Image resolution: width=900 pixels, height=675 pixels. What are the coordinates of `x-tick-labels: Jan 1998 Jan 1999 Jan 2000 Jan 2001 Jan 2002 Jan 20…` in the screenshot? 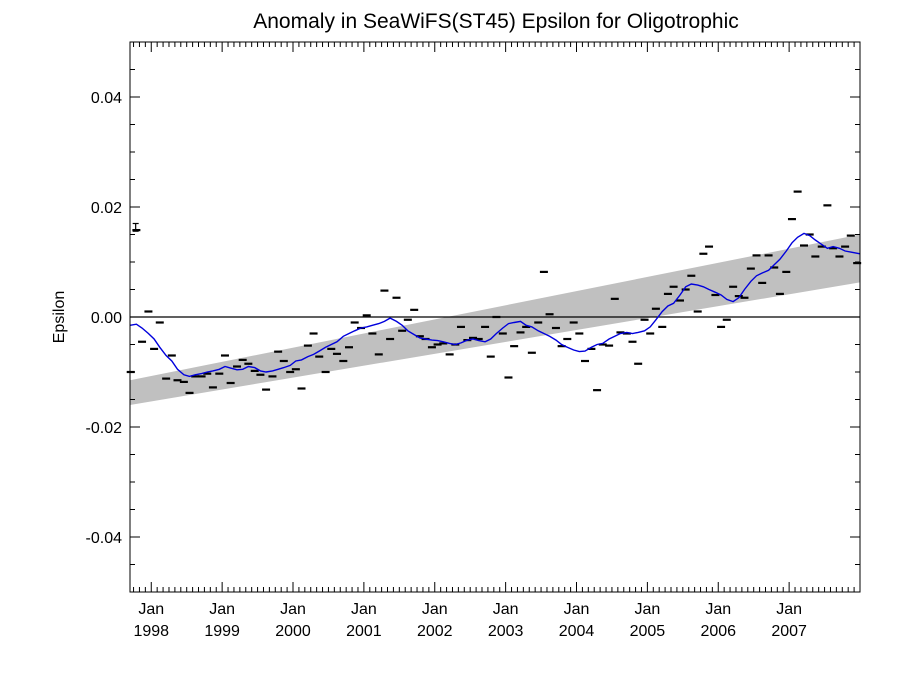 It's located at (470, 620).